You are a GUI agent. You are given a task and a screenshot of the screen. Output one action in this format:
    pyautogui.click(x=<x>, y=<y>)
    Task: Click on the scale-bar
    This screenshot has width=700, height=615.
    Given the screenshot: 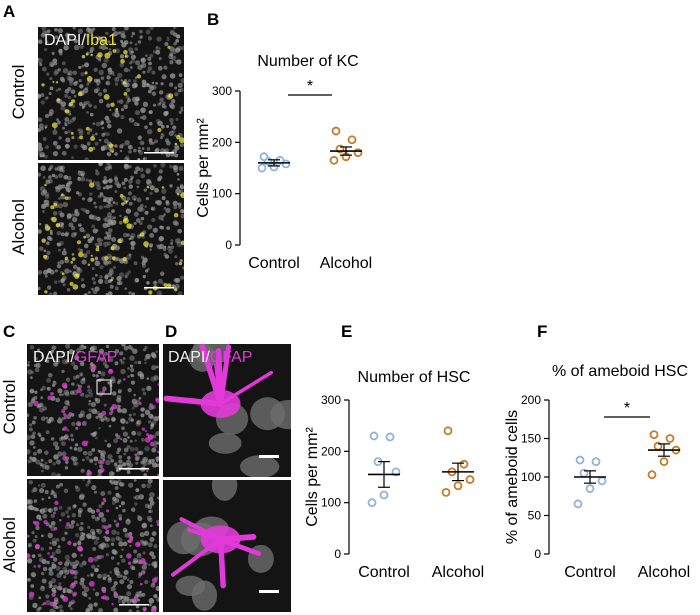 What is the action you would take?
    pyautogui.click(x=159, y=288)
    